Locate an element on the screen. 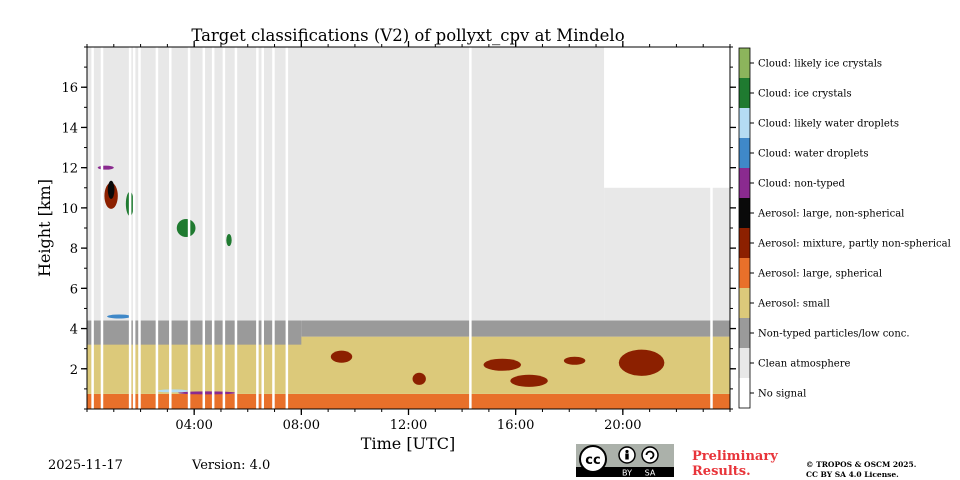 This screenshot has width=960, height=480. y-tick-label: 8 is located at coordinates (74, 249).